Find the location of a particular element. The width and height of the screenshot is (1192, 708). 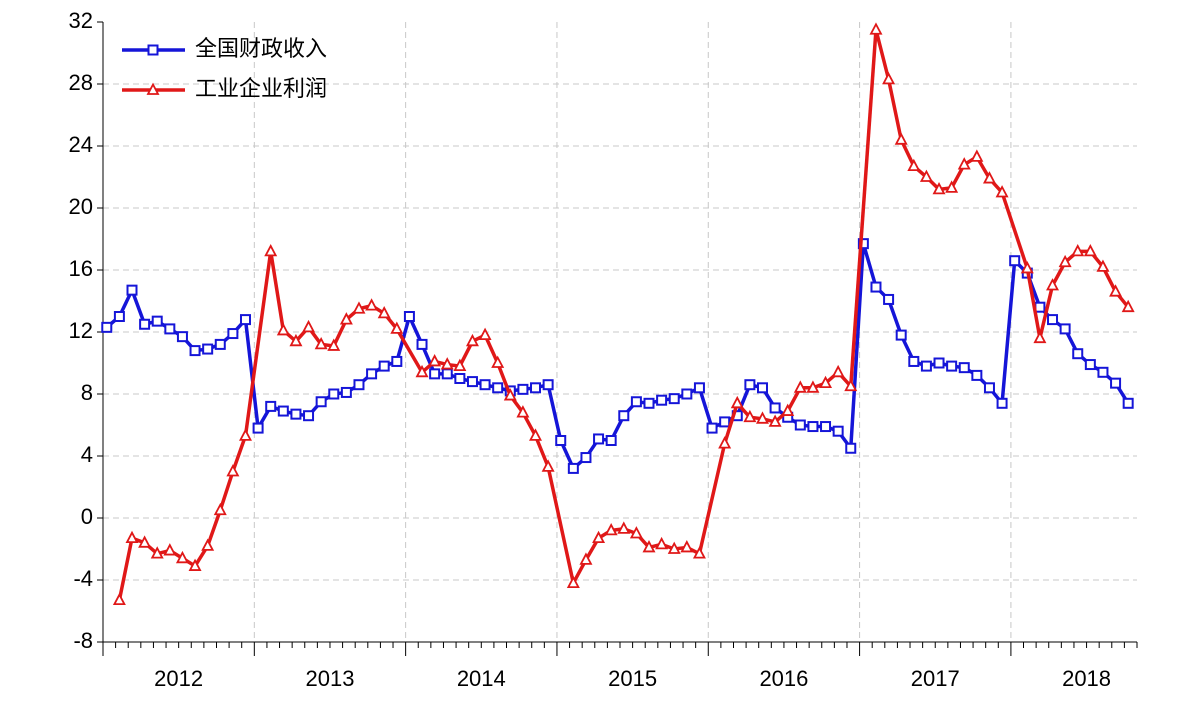

legend-label: 工业企业利润 is located at coordinates (261, 88).